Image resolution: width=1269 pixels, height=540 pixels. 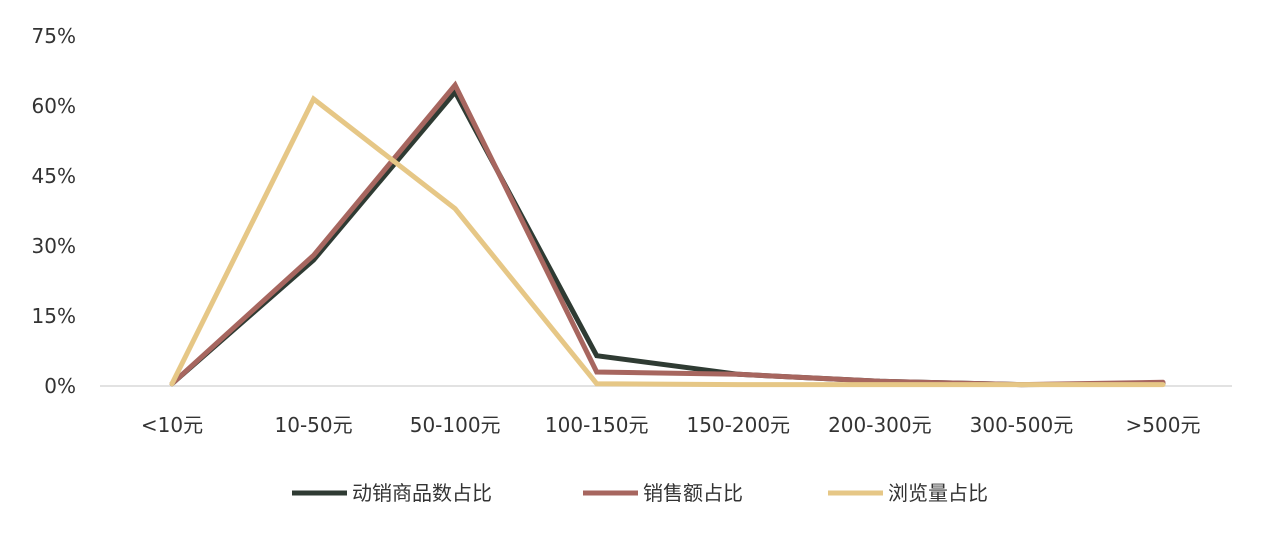 I want to click on y-tick-label: 30%, so click(x=54, y=246).